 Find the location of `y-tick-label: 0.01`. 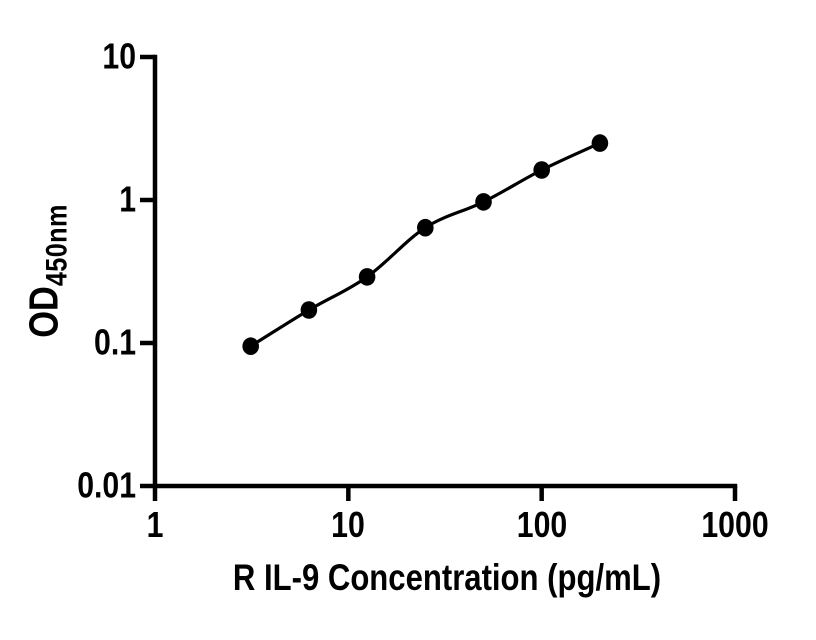

y-tick-label: 0.01 is located at coordinates (106, 485).